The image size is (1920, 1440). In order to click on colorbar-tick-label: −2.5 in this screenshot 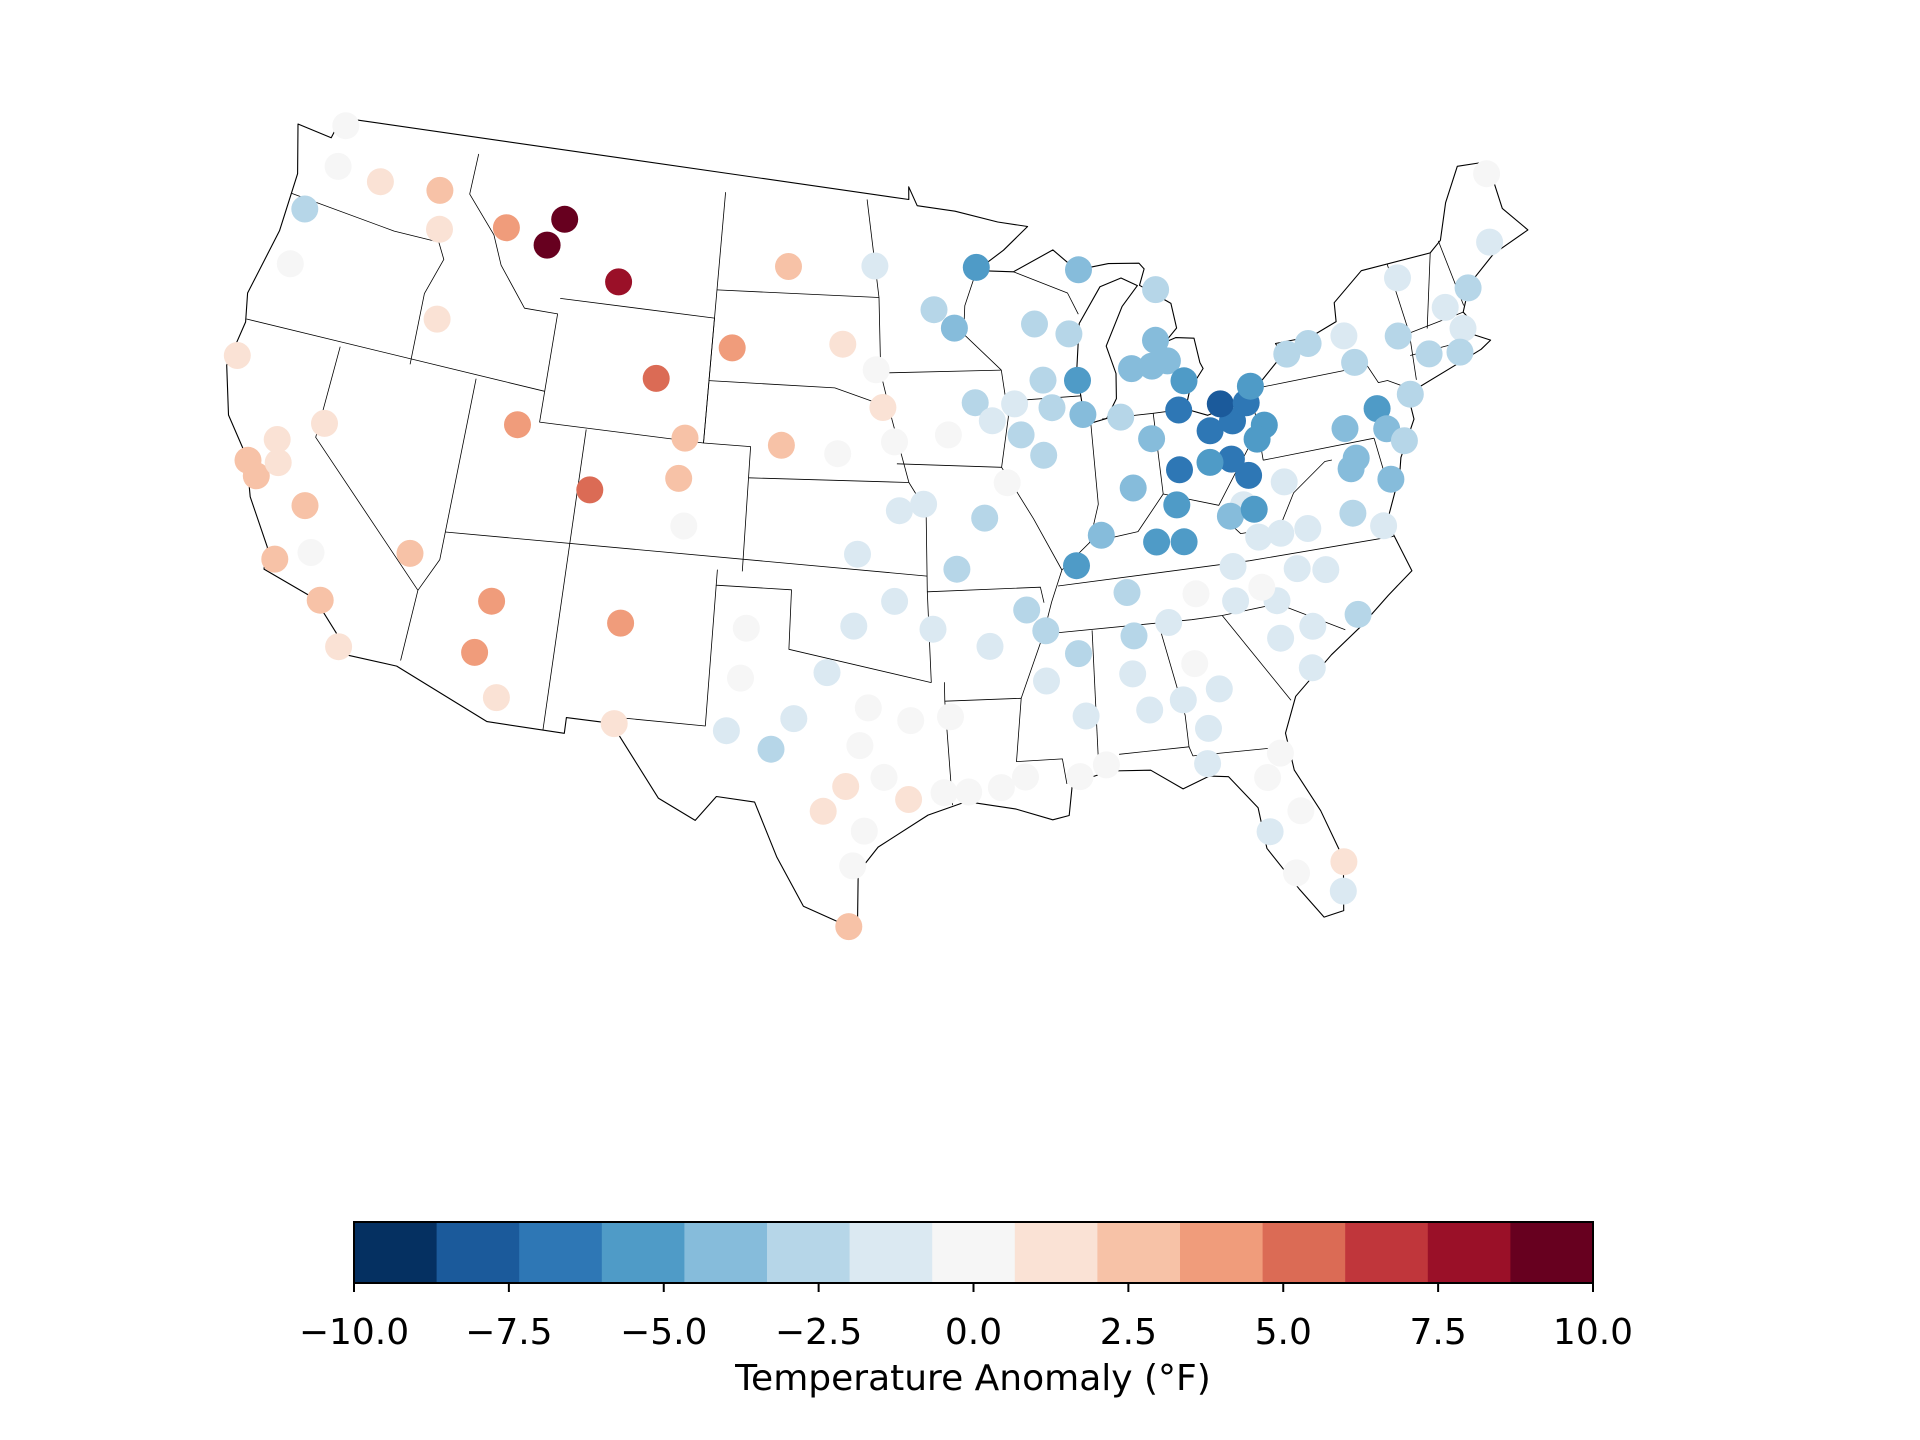, I will do `click(818, 1332)`.